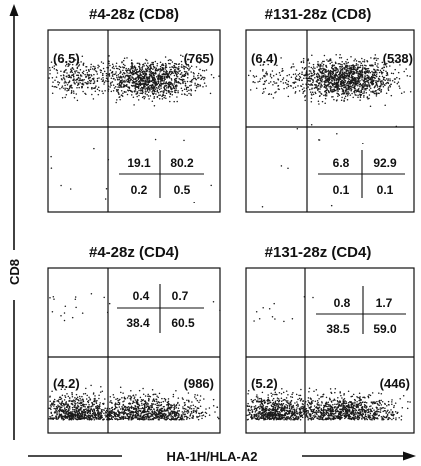 The image size is (421, 466). I want to click on x-axis-arrowhead, so click(409, 456).